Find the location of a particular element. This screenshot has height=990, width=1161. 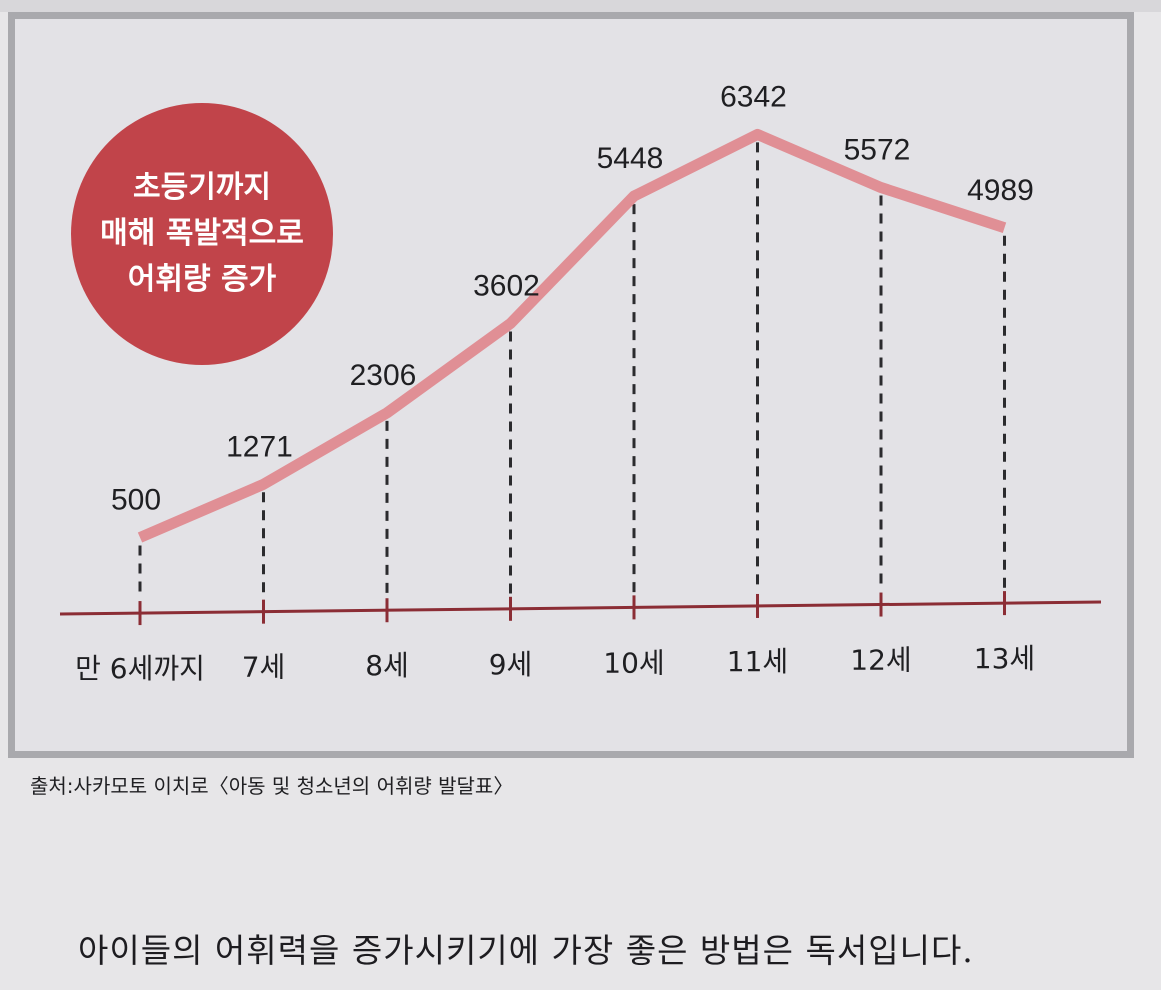

x-tick-label-7: 13세 is located at coordinates (1004, 658).